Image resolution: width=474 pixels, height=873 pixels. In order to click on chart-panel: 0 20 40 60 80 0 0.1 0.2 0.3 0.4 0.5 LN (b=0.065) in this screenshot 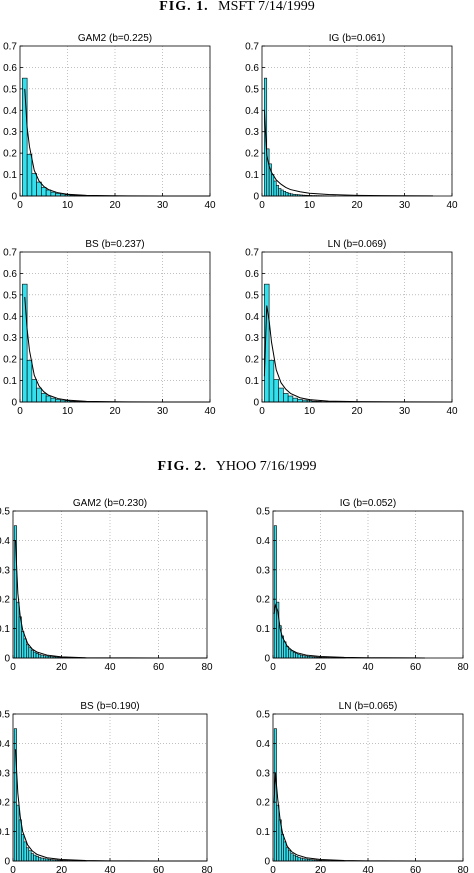, I will do `click(362, 787)`.